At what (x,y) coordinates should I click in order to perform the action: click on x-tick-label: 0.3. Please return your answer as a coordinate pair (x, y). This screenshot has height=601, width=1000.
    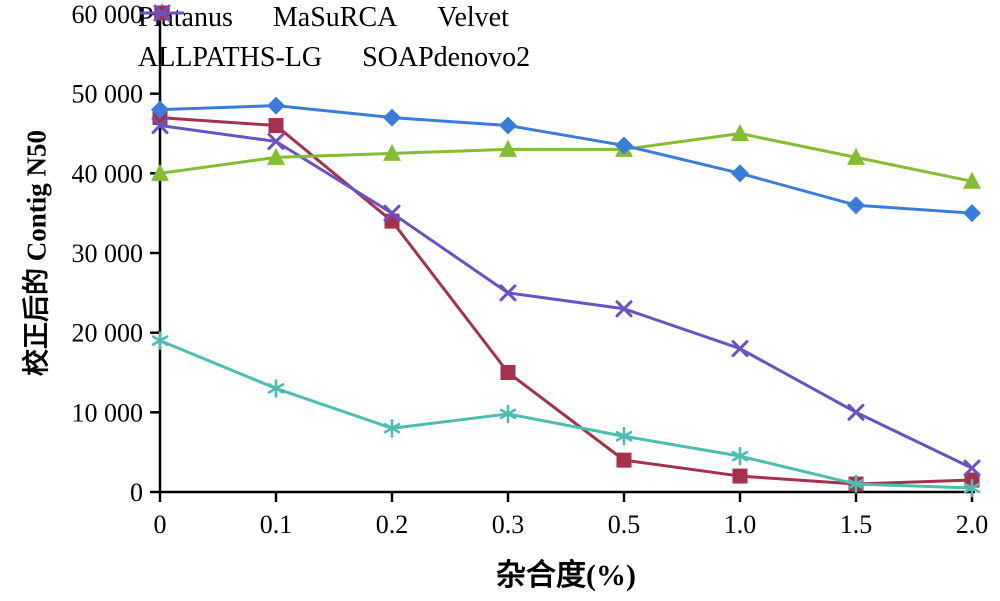
    Looking at the image, I should click on (508, 524).